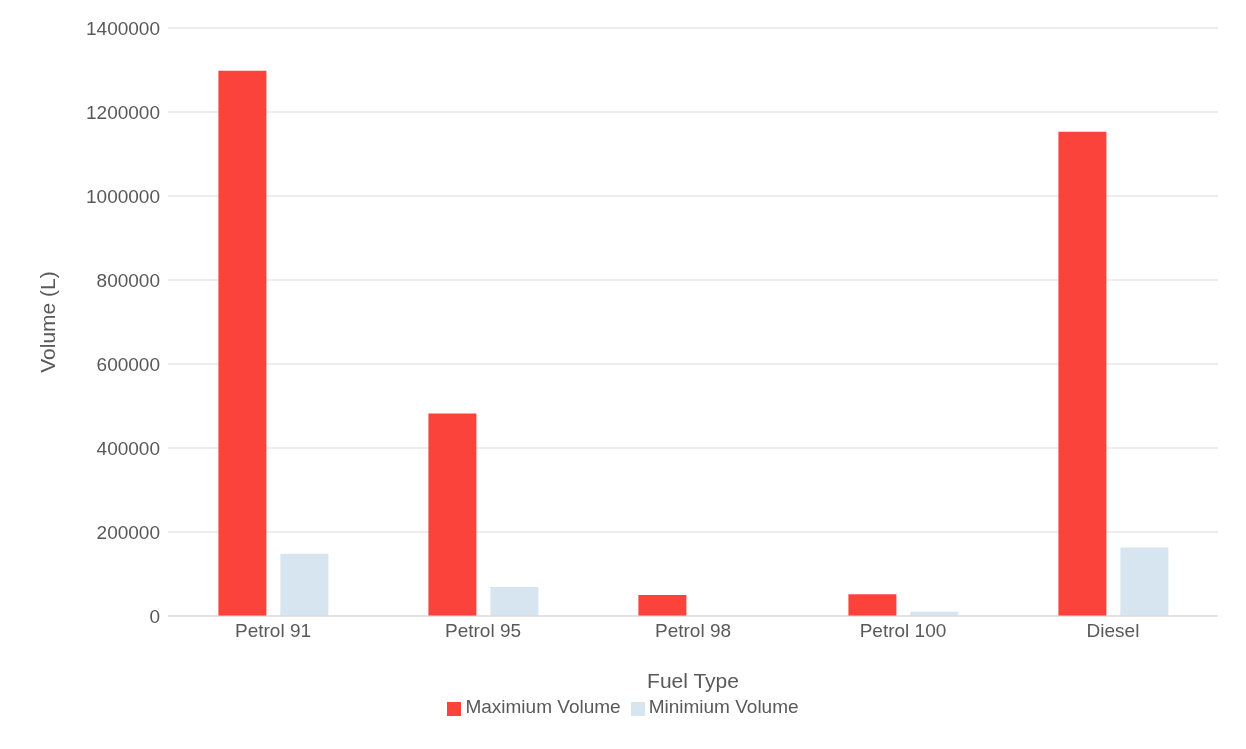  I want to click on y-tick-label: 1000000, so click(123, 196).